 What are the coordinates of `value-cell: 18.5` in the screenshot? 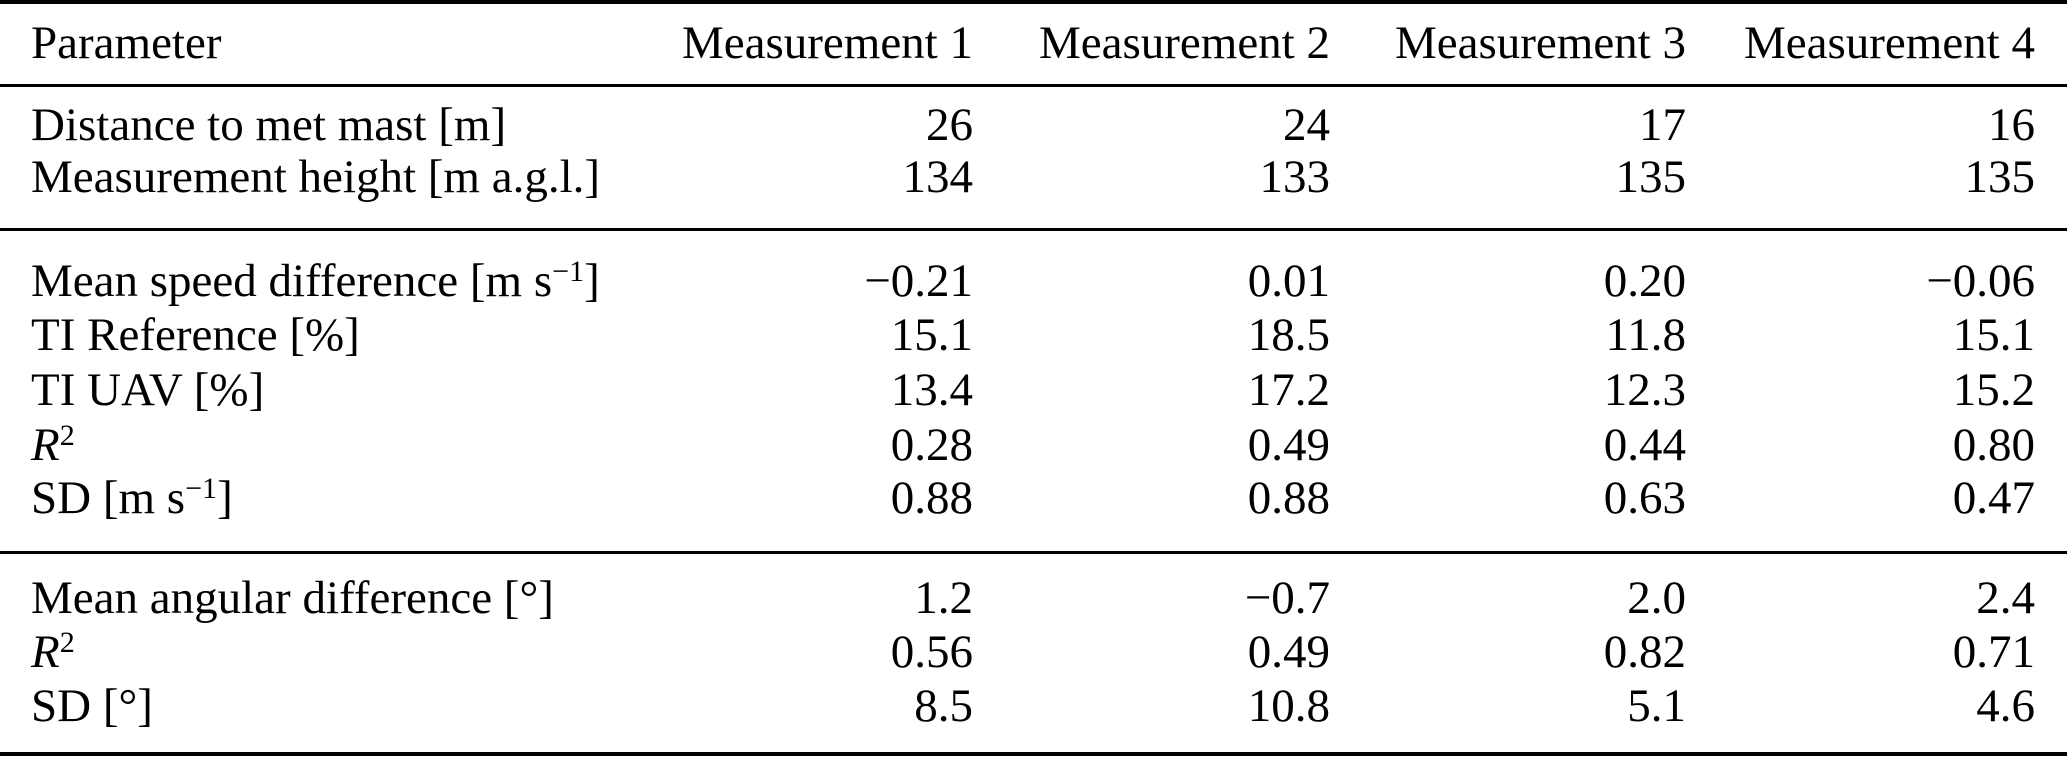 It's located at (1288, 334).